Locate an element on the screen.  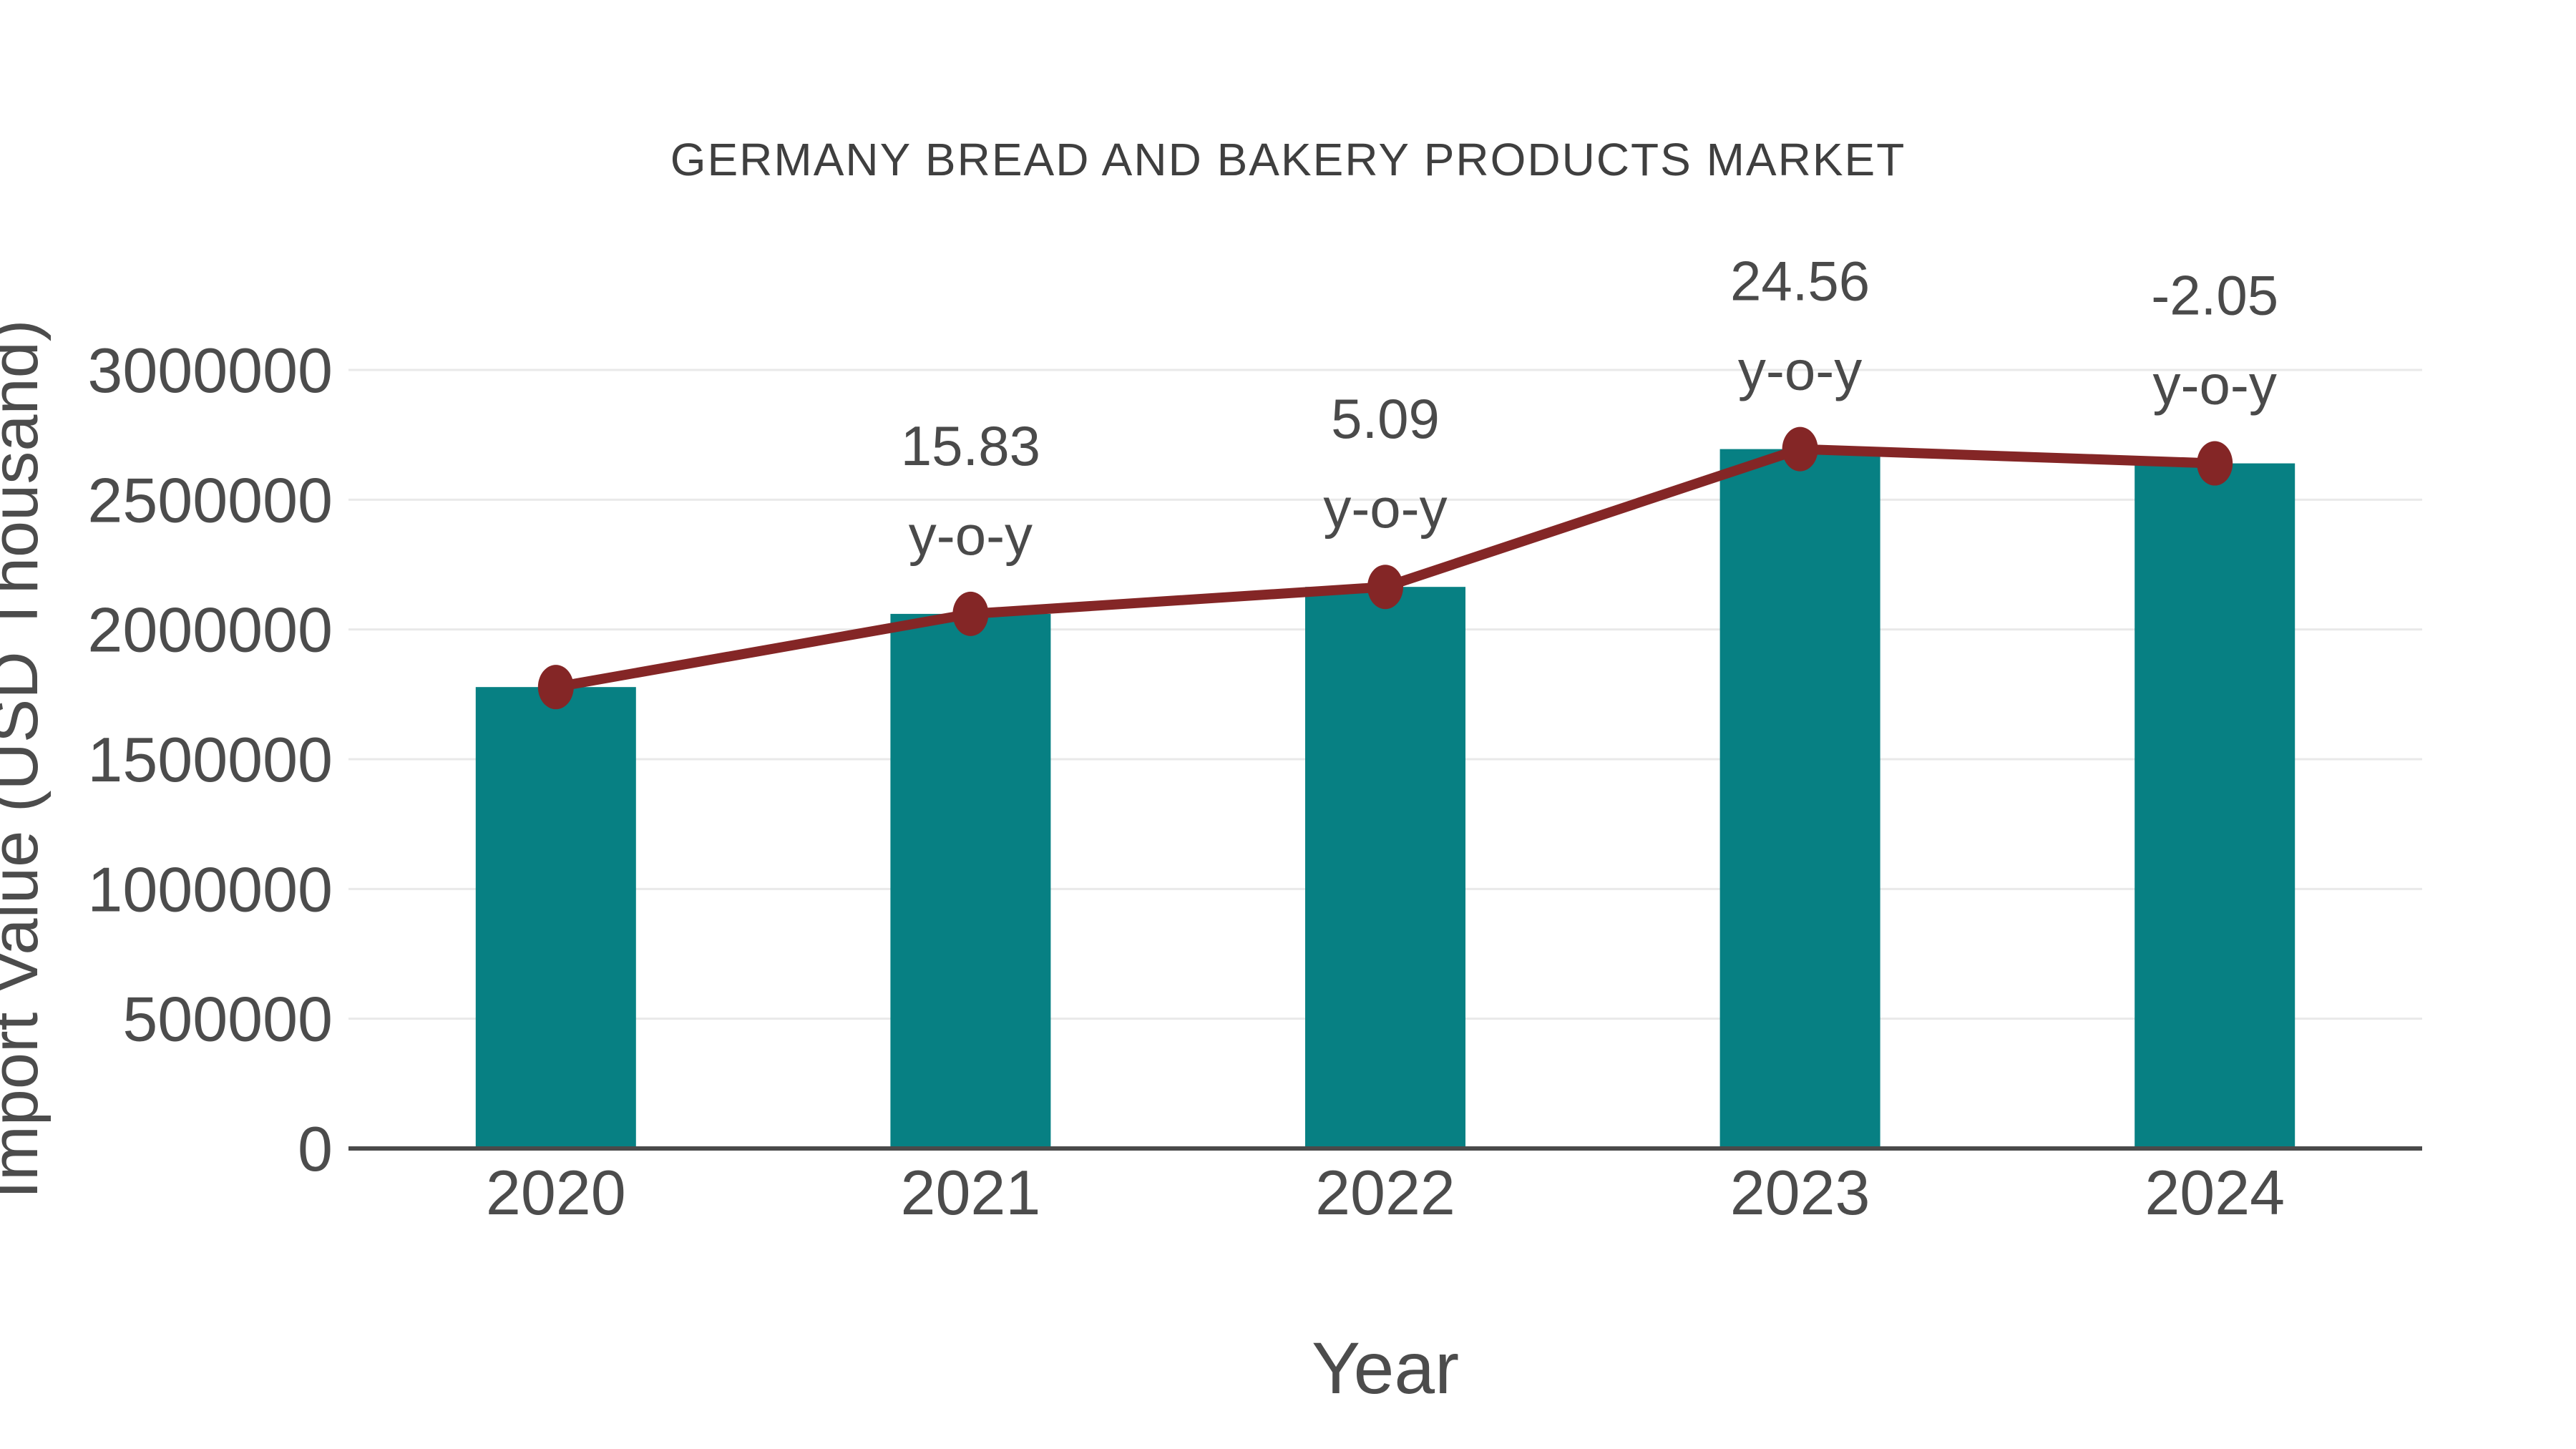
x-tick-label-2020: 2020 is located at coordinates (556, 1192).